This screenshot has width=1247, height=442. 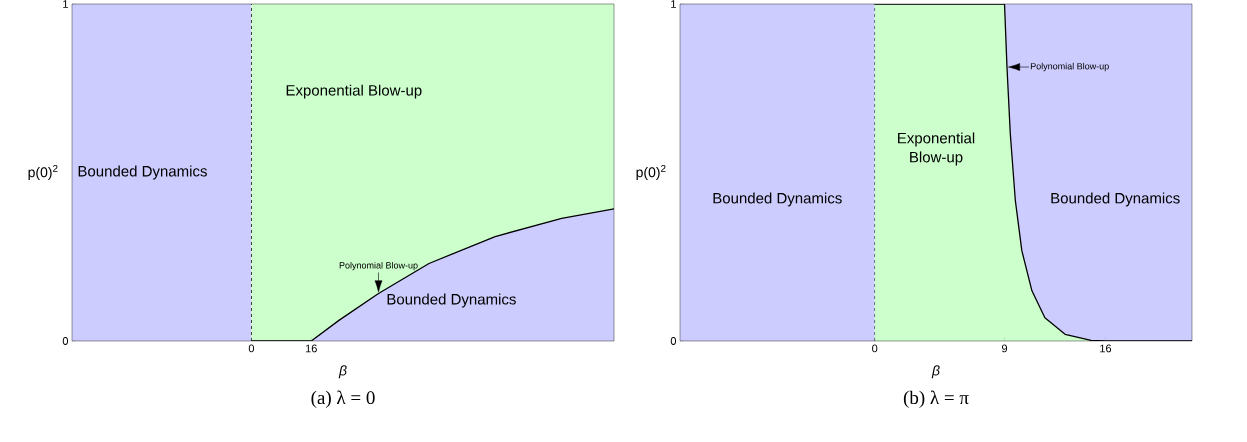 I want to click on text: (a) λ = 0, so click(x=343, y=399).